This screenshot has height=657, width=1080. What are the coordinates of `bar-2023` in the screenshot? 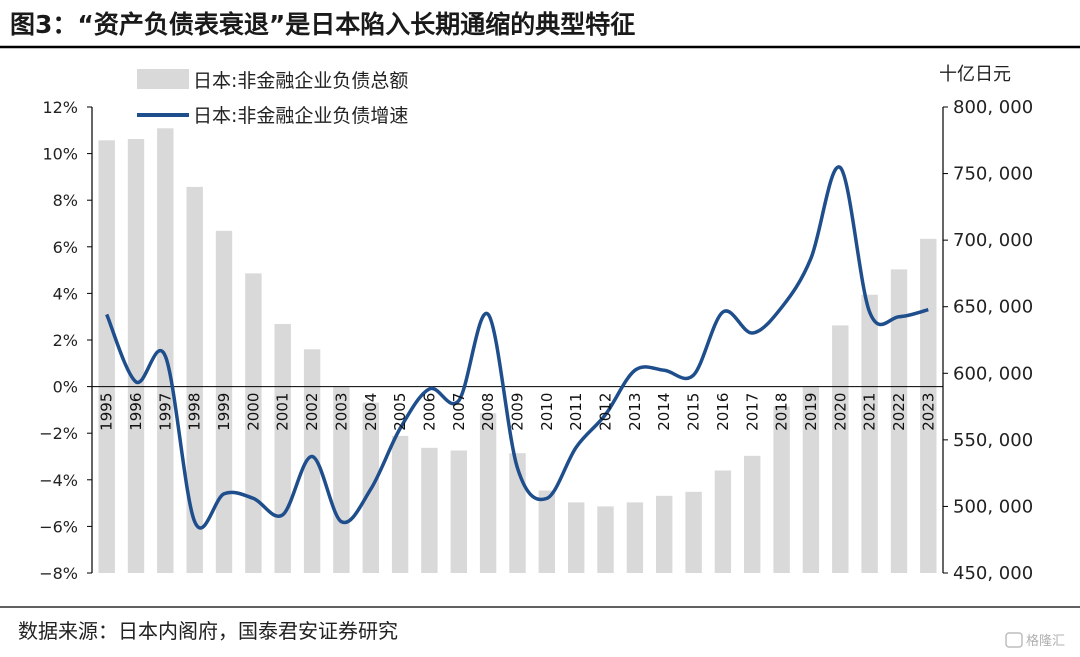 It's located at (928, 406).